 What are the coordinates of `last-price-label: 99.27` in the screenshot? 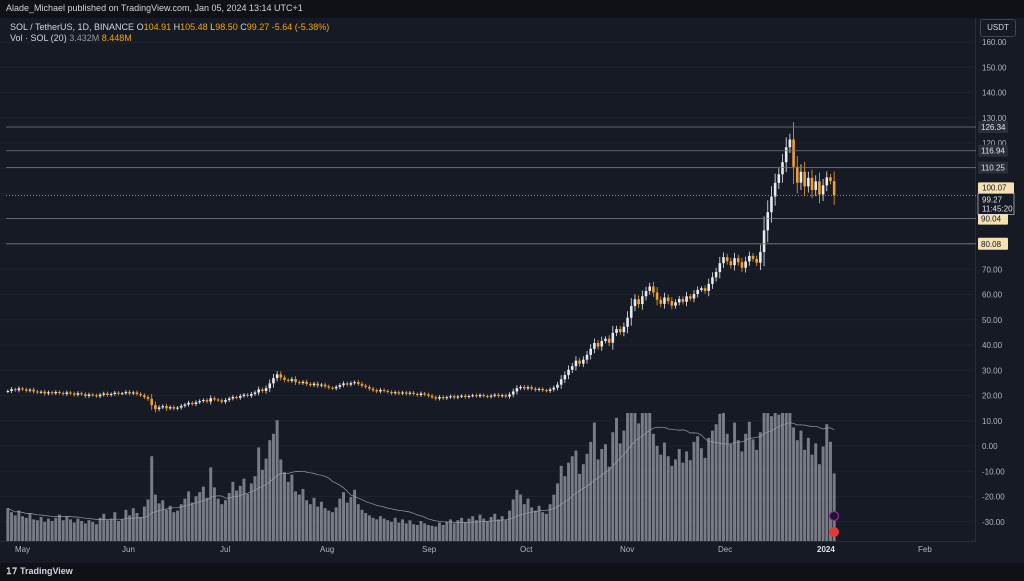 It's located at (992, 199).